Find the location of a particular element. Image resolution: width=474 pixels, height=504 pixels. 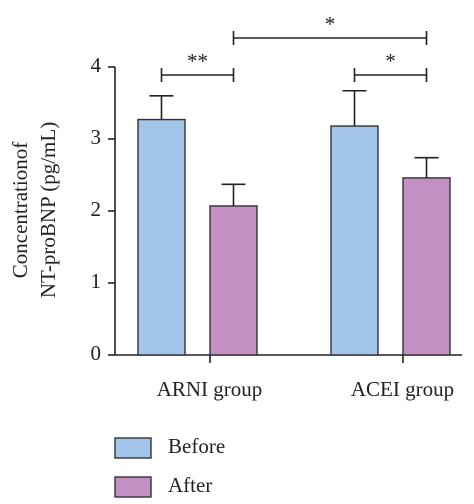

x-tick-label: ARNI group is located at coordinates (210, 389).